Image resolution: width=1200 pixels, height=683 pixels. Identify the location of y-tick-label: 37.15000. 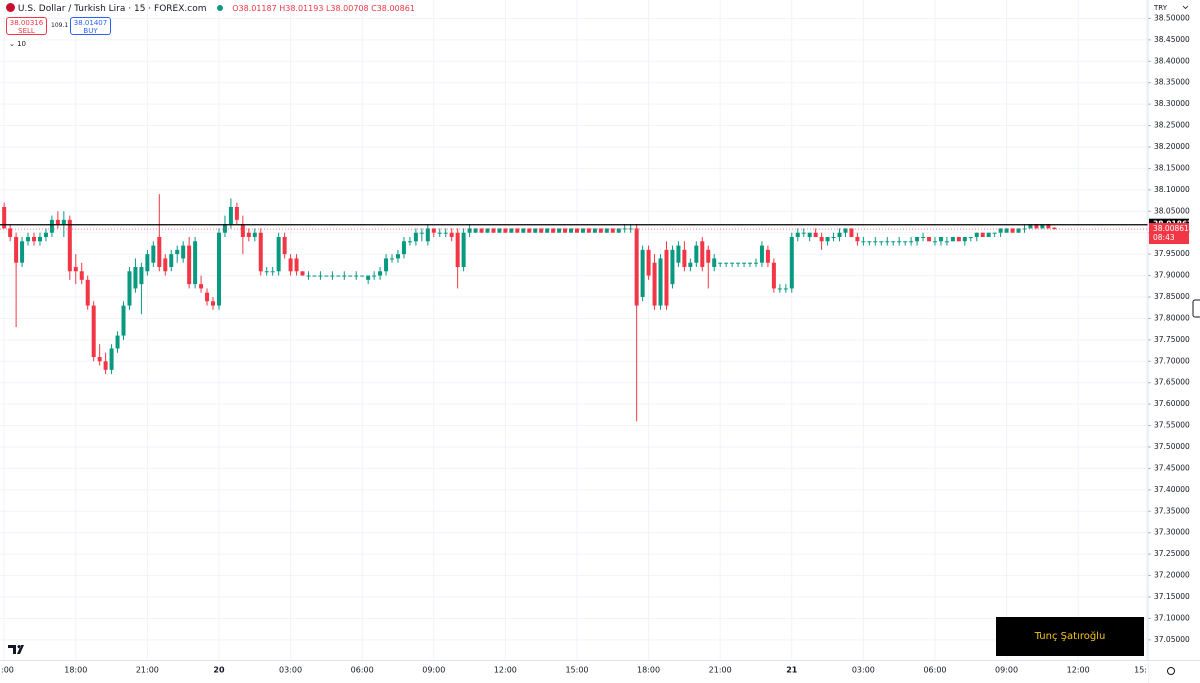
(1172, 596).